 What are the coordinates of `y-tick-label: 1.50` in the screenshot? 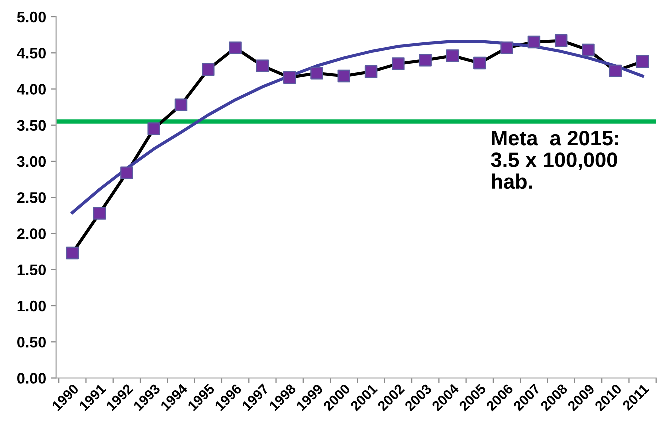 It's located at (32, 270).